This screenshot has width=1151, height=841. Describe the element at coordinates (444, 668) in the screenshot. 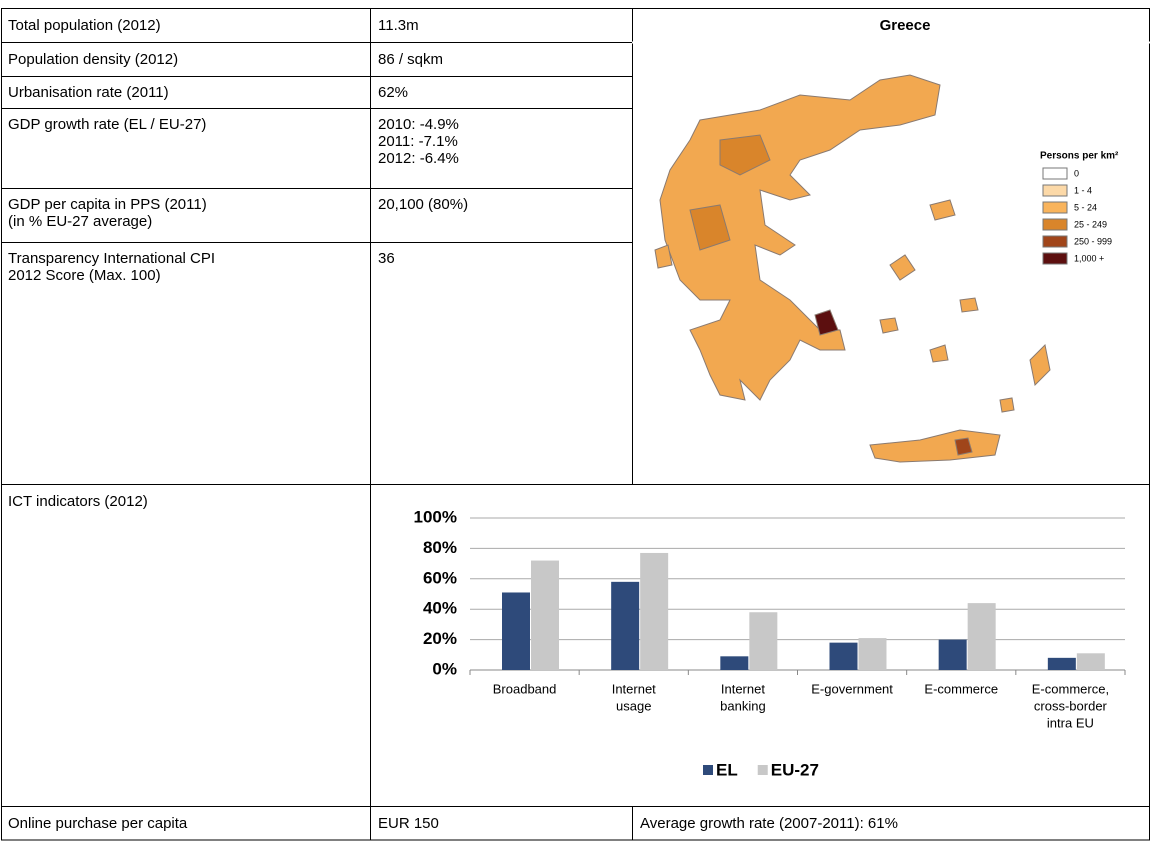

I see `y-tick-label: 0%` at that location.